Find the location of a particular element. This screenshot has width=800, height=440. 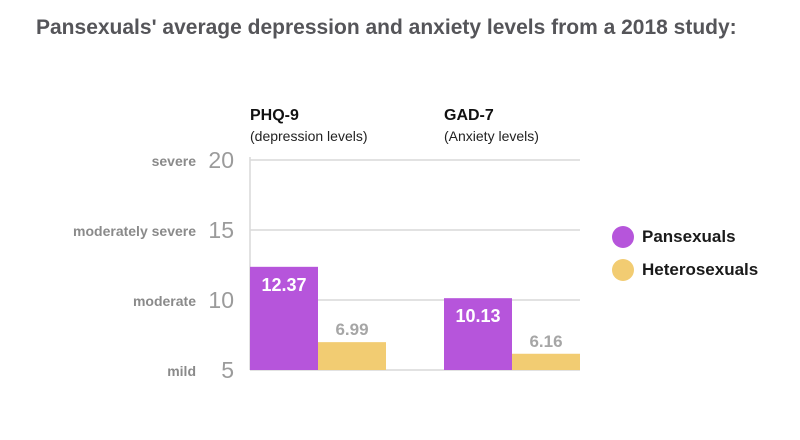

legend-label: Heterosexuals is located at coordinates (700, 269).